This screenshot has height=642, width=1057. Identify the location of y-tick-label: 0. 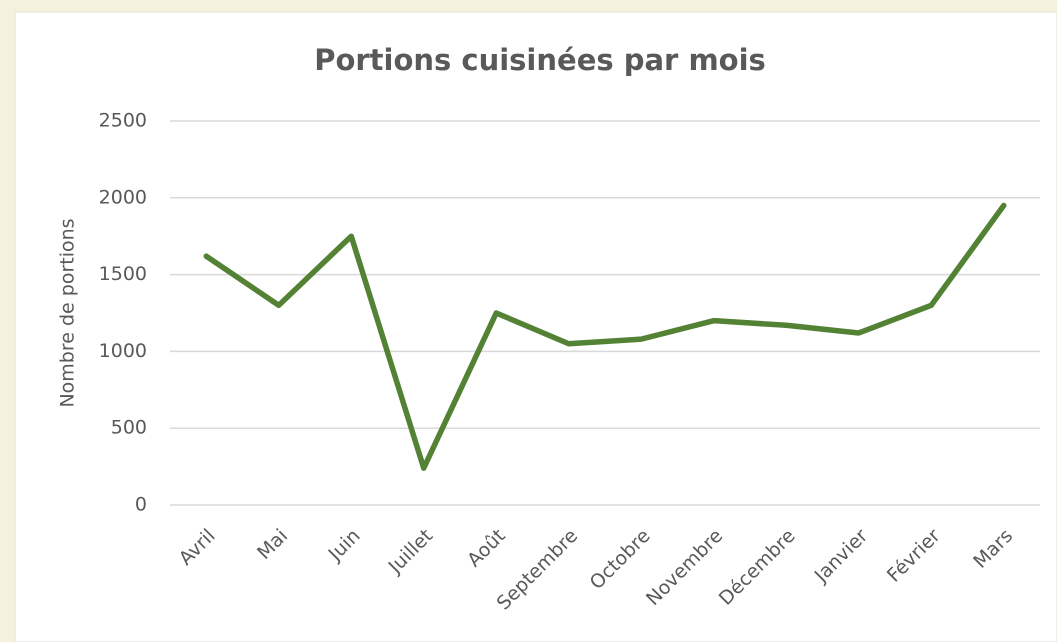
(141, 505).